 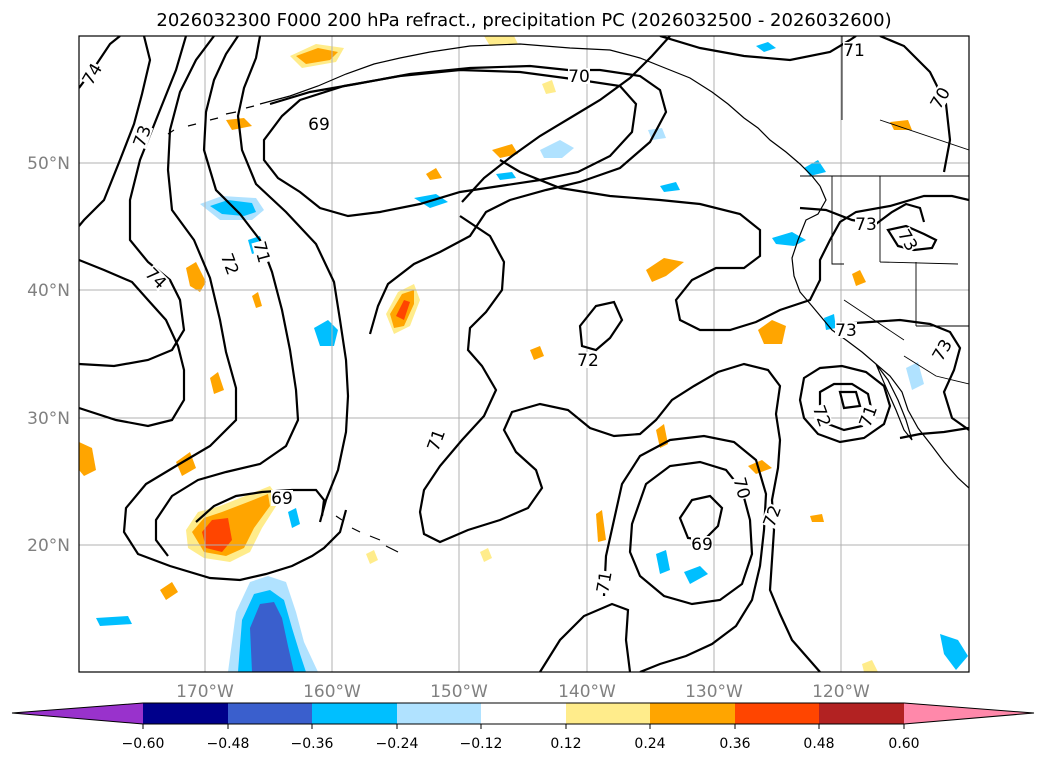 I want to click on precip-neg-tropical-blob-dark, so click(x=272, y=637).